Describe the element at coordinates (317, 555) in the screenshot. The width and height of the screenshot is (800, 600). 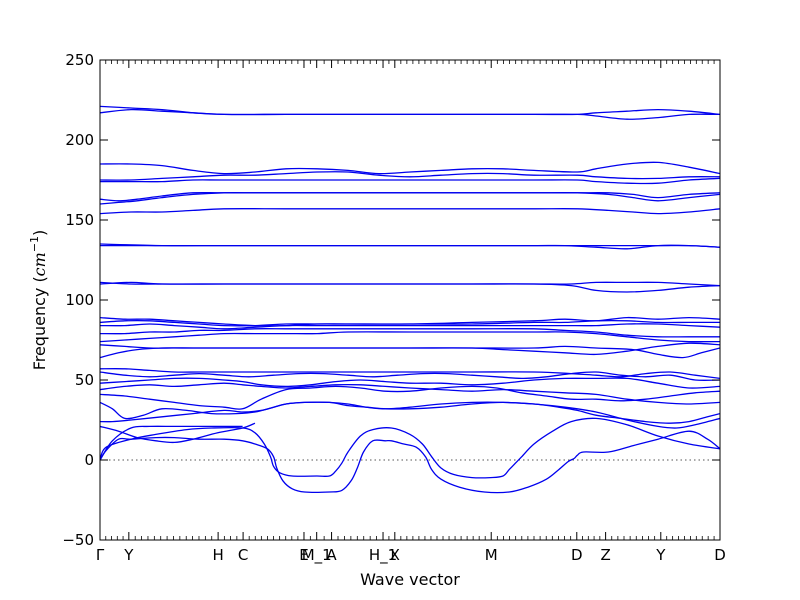
I see `x-tick-label-6: M_1` at that location.